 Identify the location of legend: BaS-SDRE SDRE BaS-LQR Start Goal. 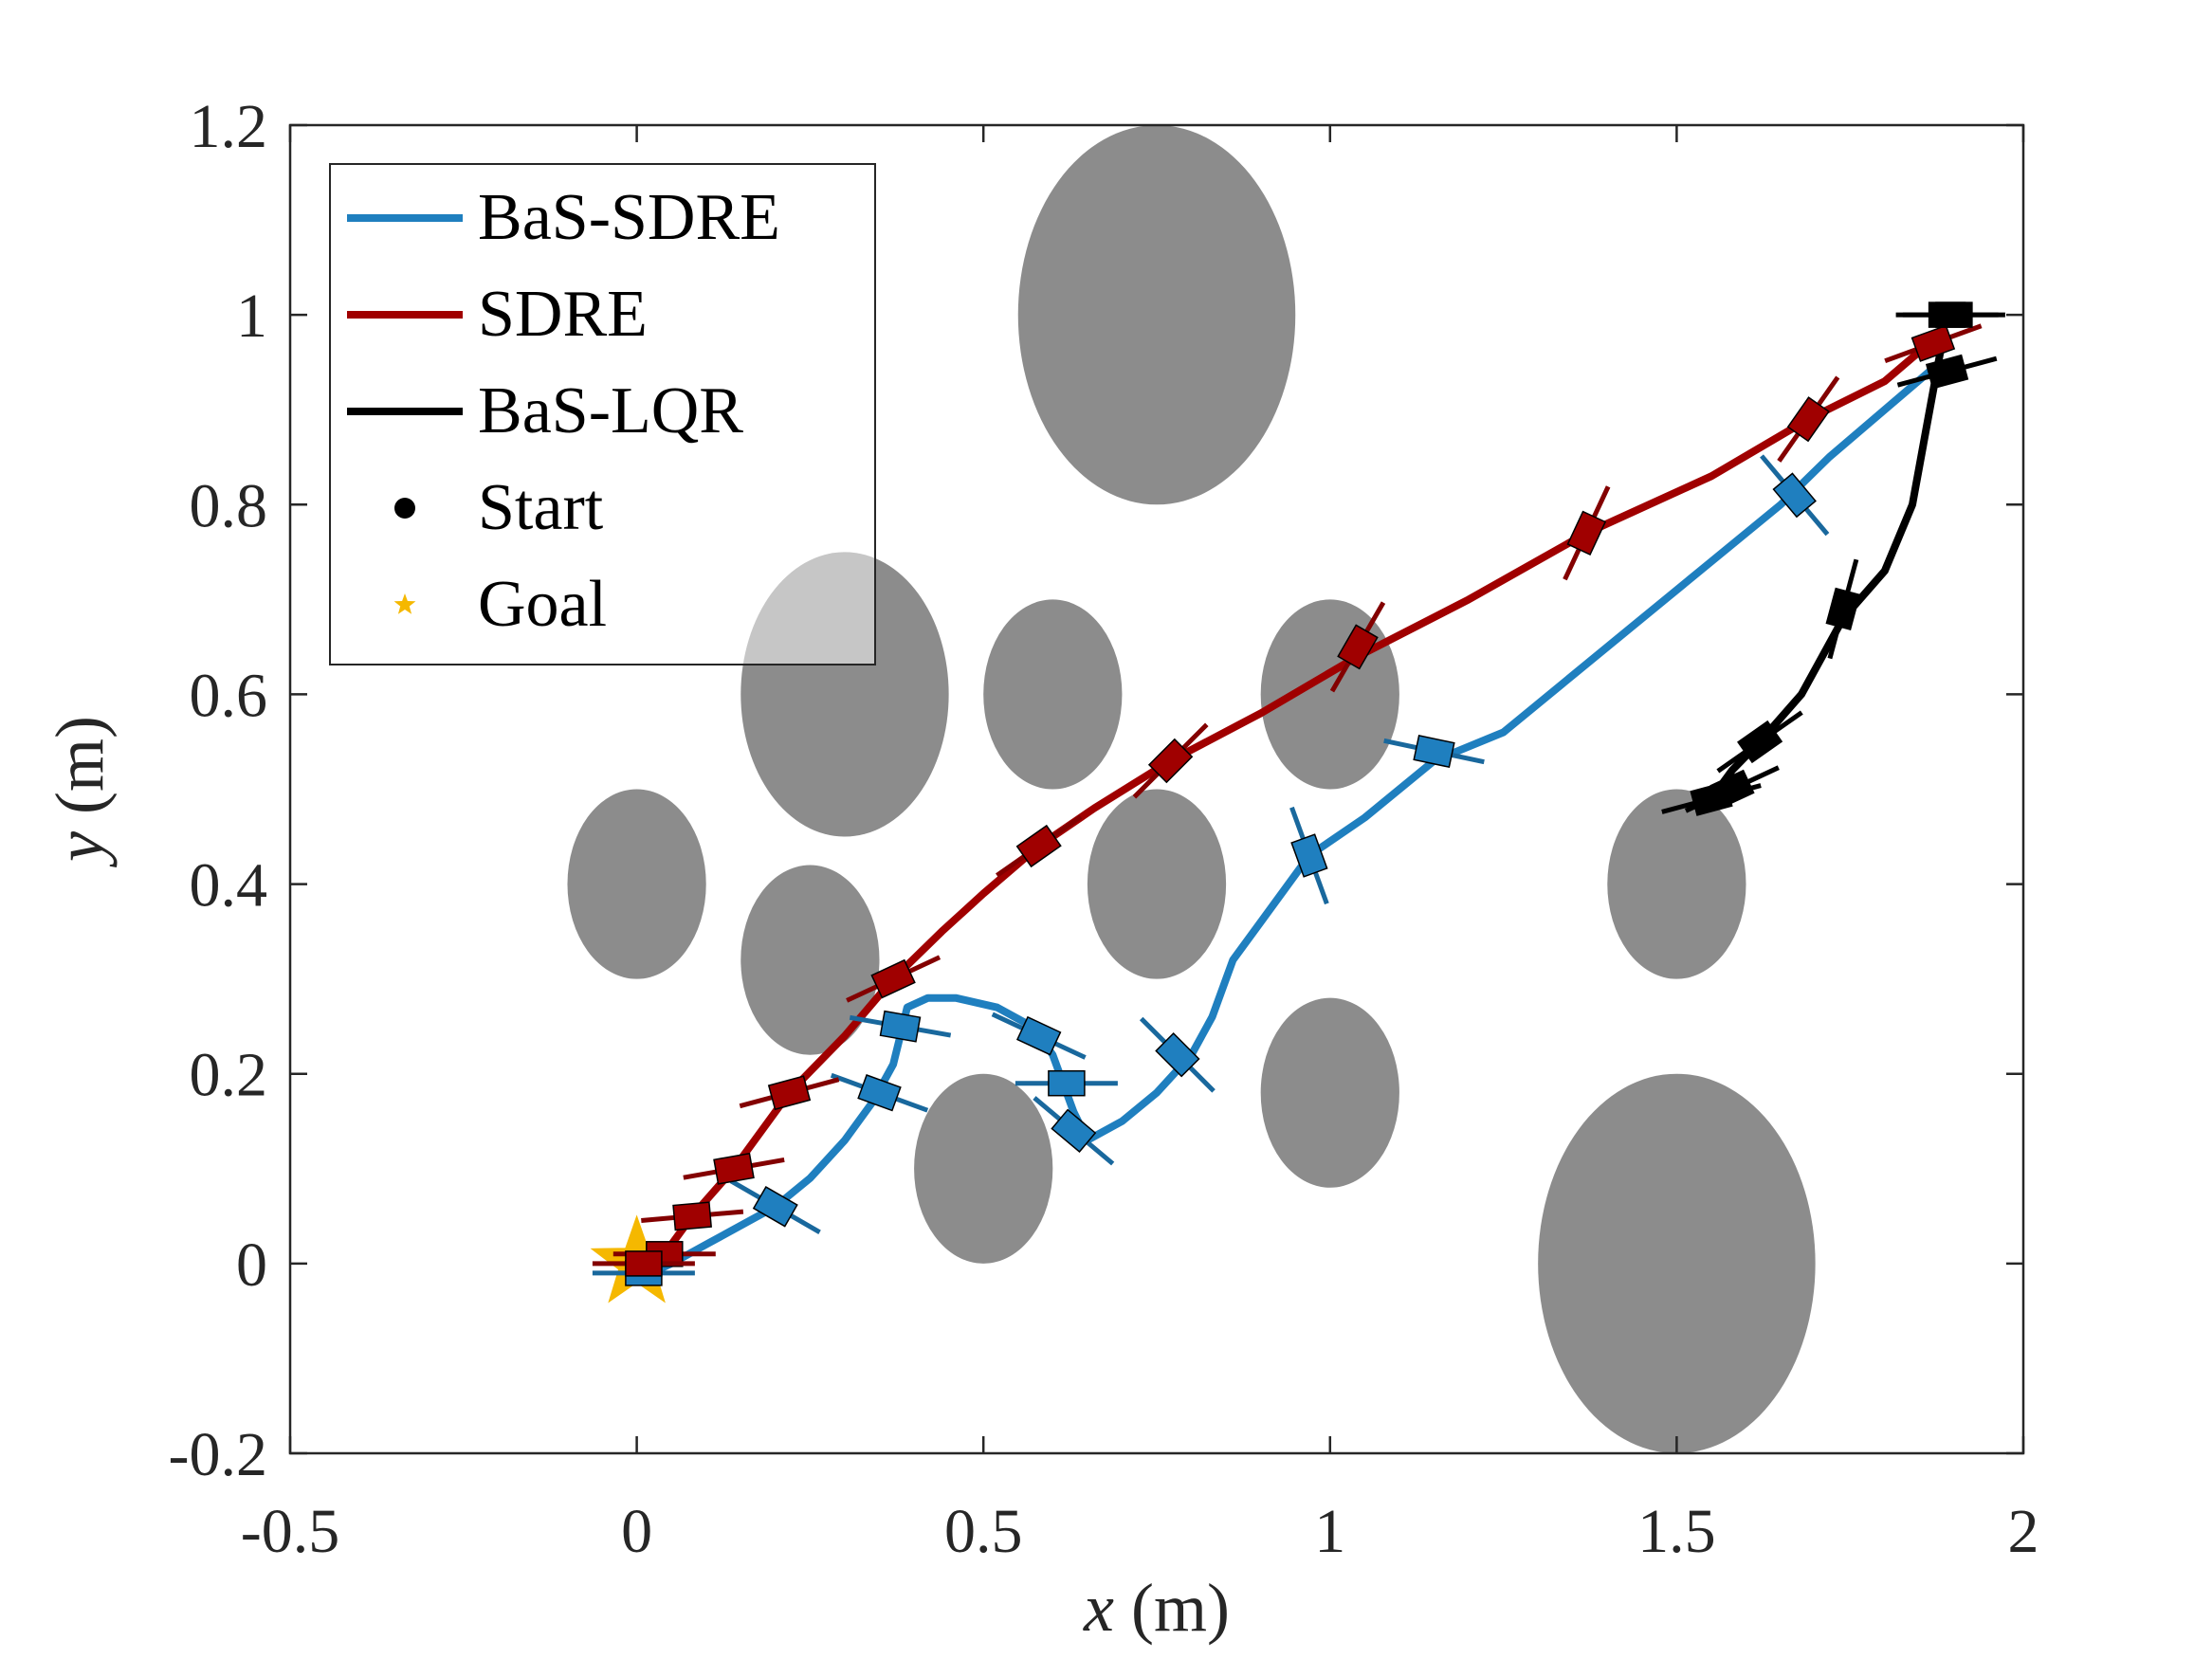
(602, 414).